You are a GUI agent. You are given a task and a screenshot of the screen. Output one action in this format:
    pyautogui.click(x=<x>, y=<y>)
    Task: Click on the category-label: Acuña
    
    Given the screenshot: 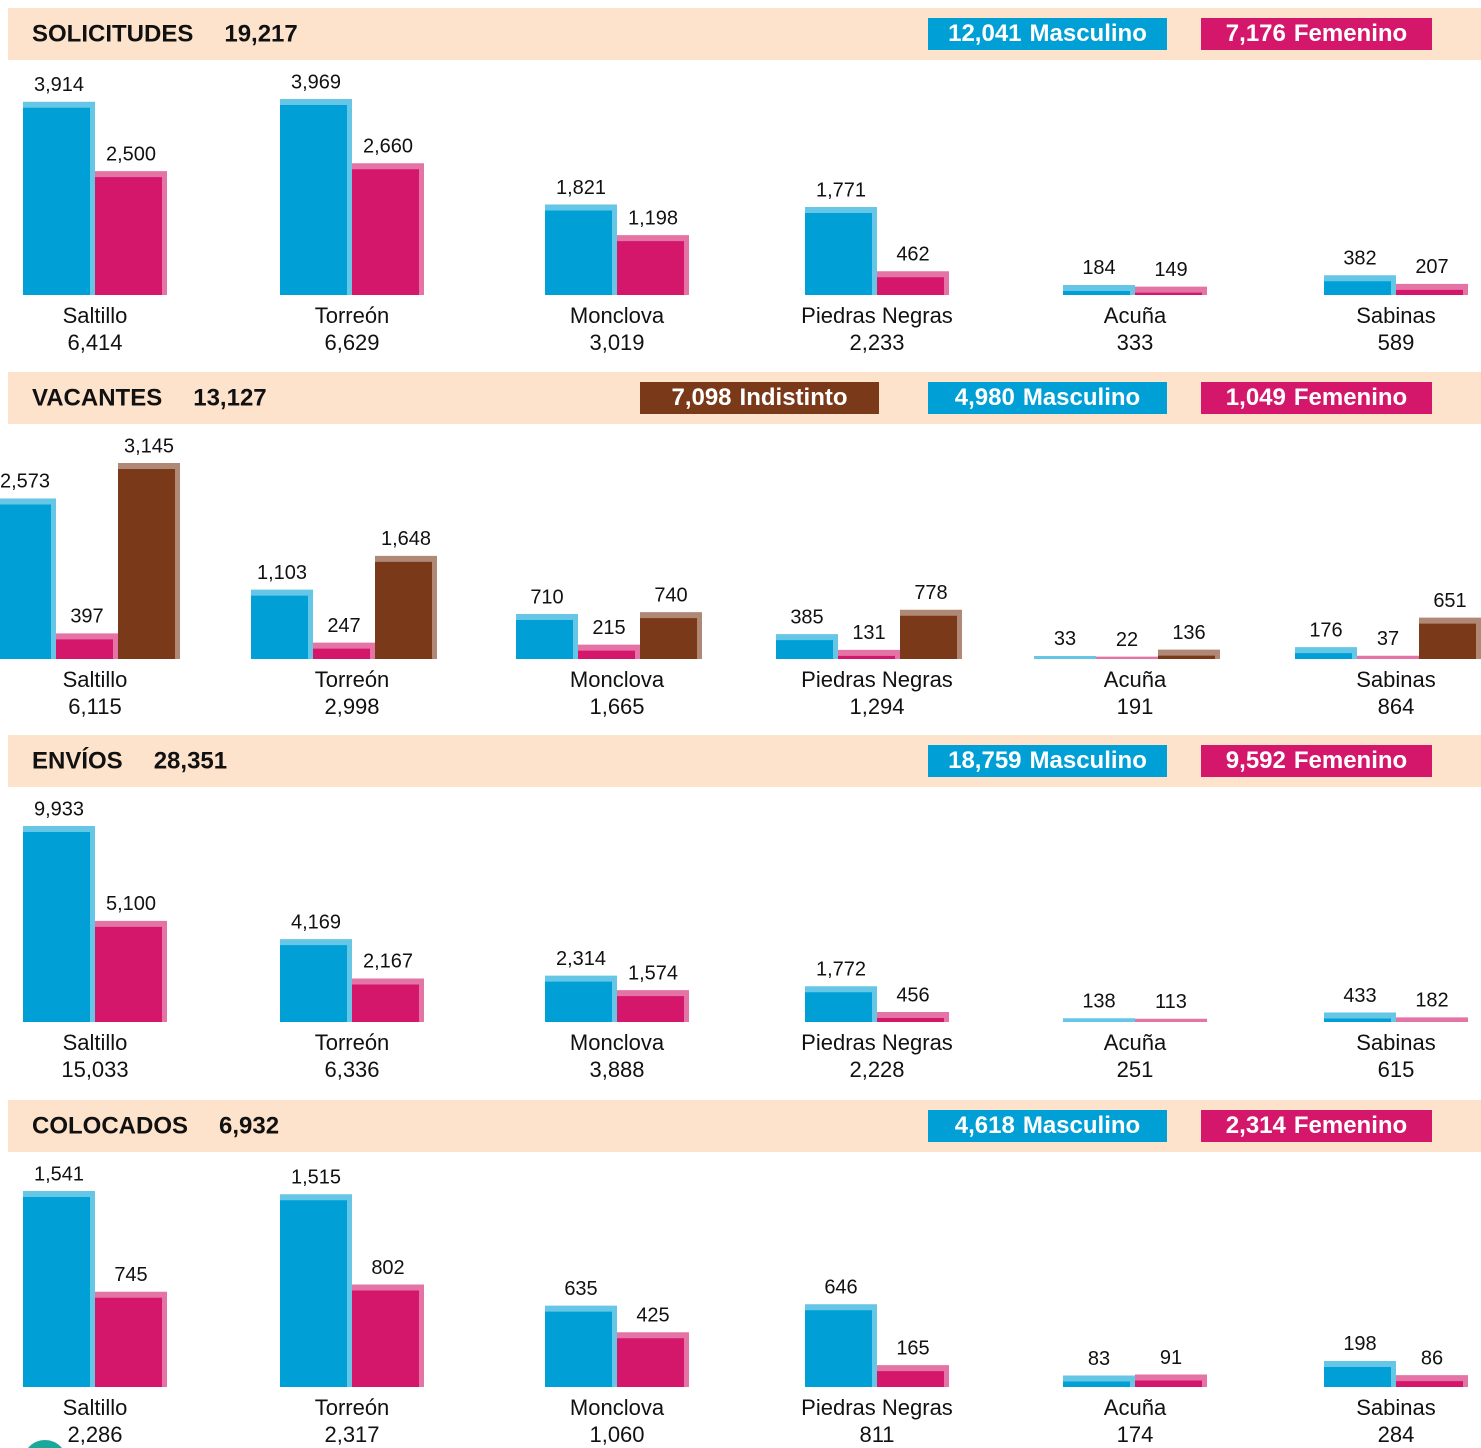 What is the action you would take?
    pyautogui.click(x=1135, y=315)
    